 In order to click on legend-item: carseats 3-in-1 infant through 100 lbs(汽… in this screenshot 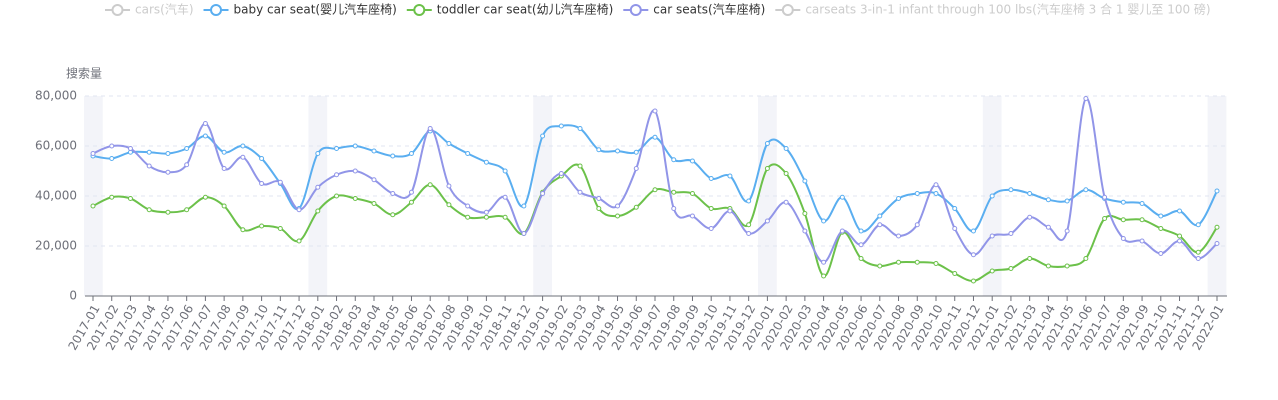, I will do `click(993, 9)`.